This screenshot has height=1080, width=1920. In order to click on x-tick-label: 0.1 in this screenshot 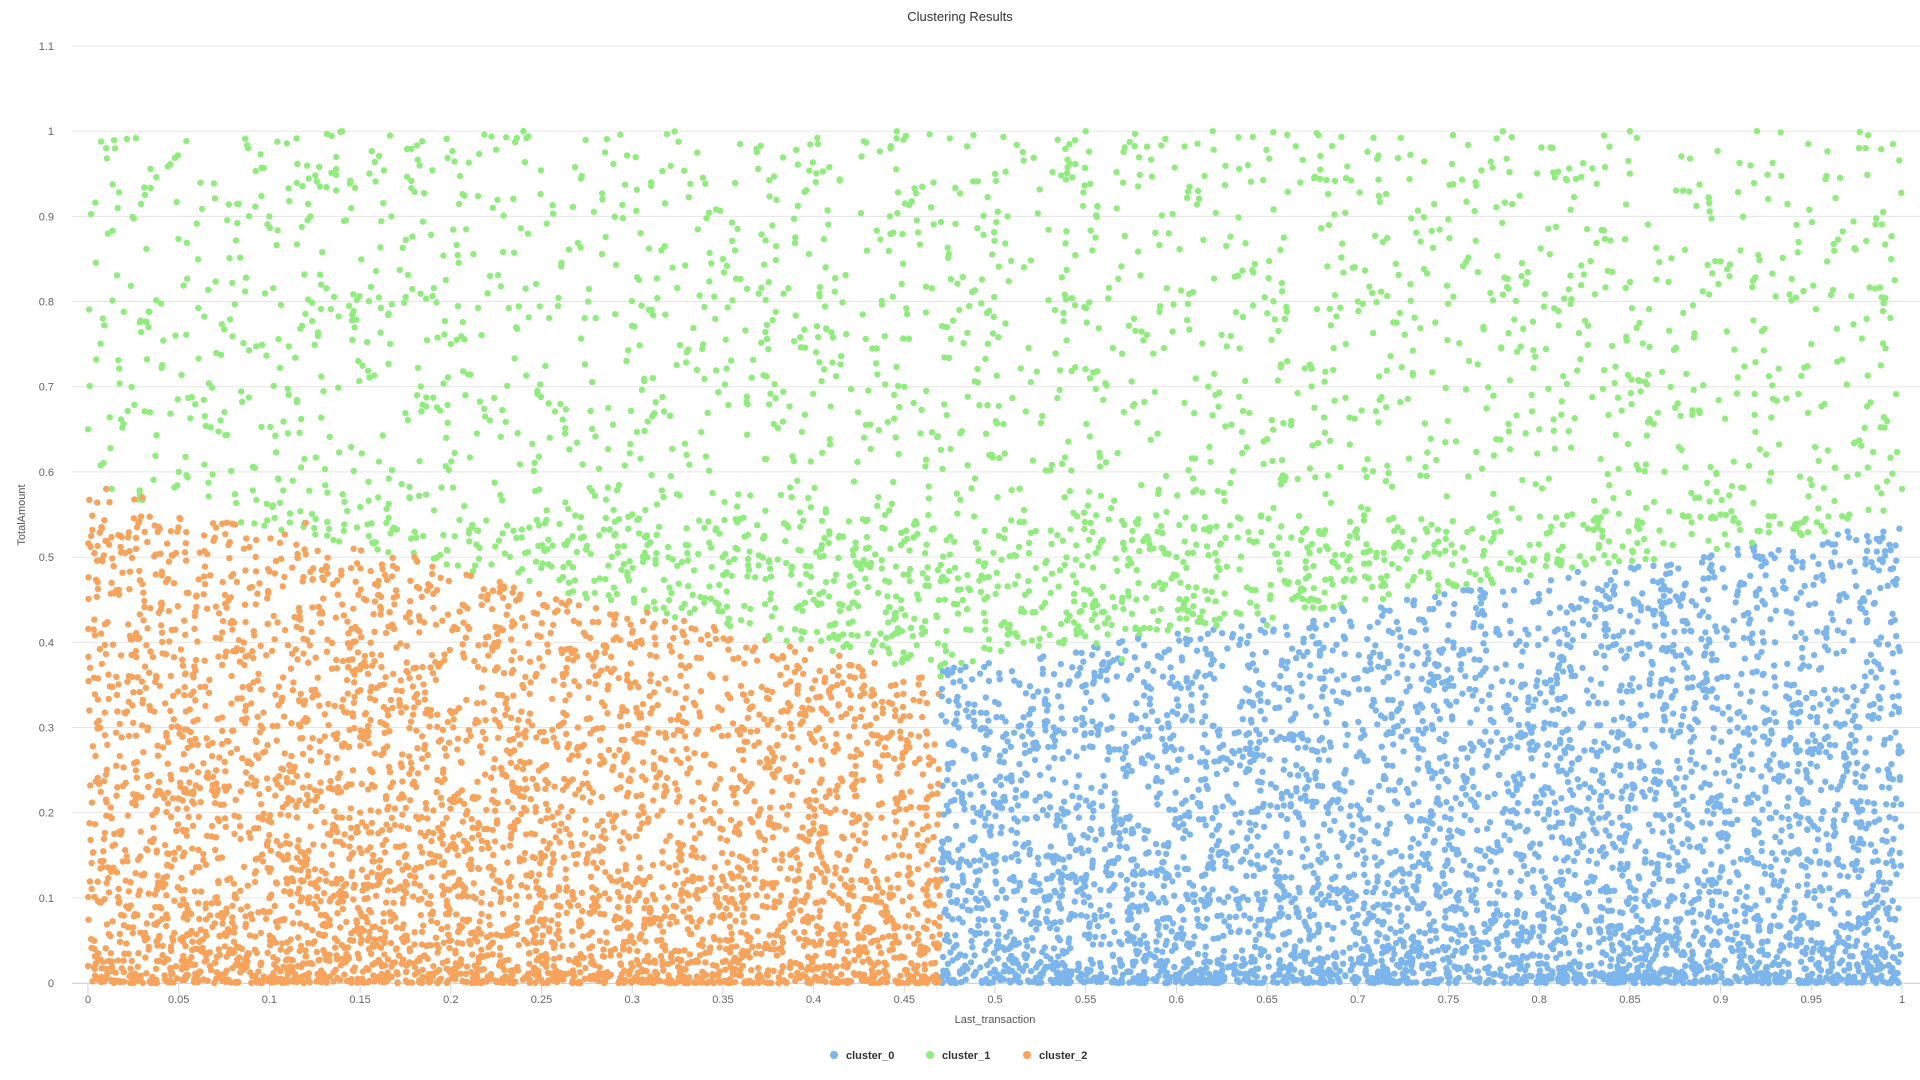, I will do `click(269, 1000)`.